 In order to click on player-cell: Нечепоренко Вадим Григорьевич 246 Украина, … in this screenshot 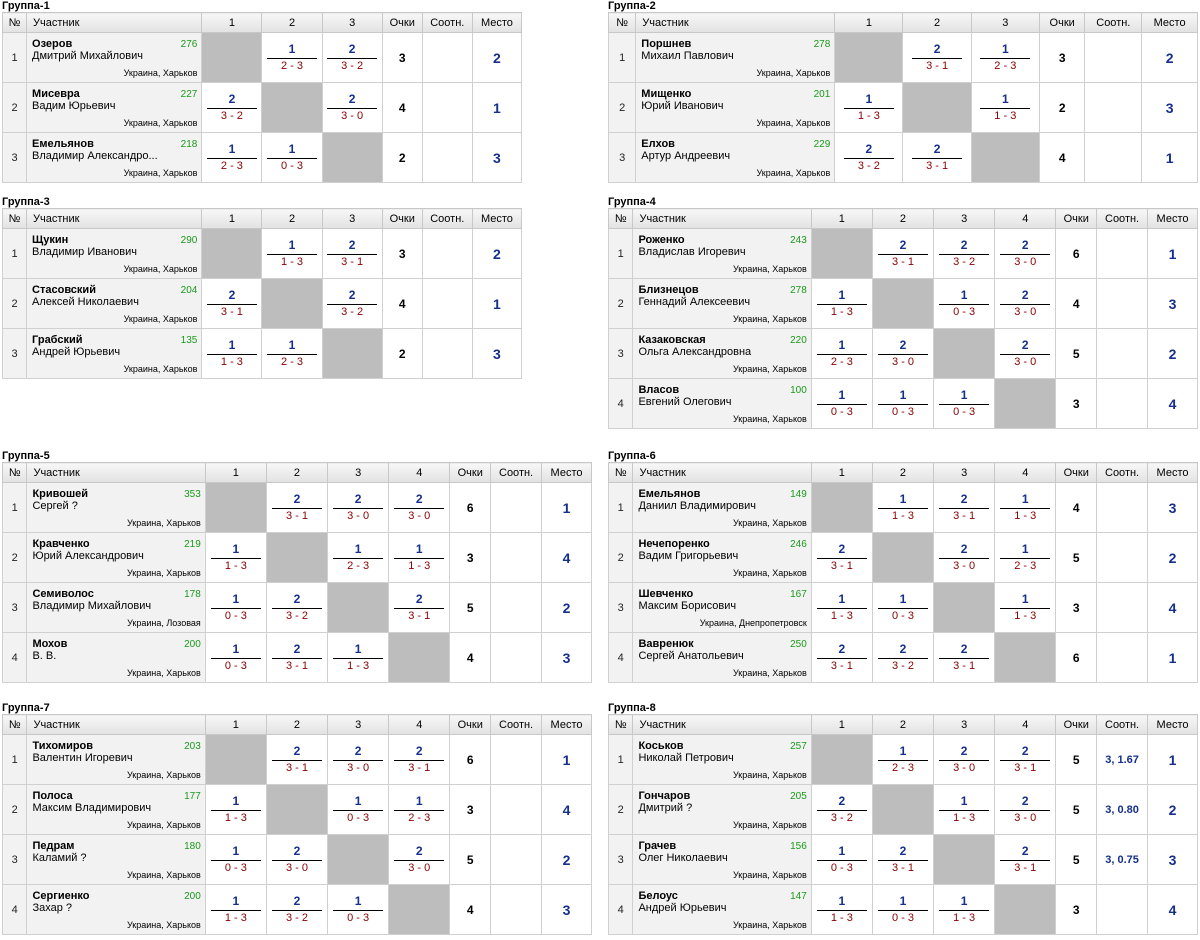, I will do `click(722, 557)`.